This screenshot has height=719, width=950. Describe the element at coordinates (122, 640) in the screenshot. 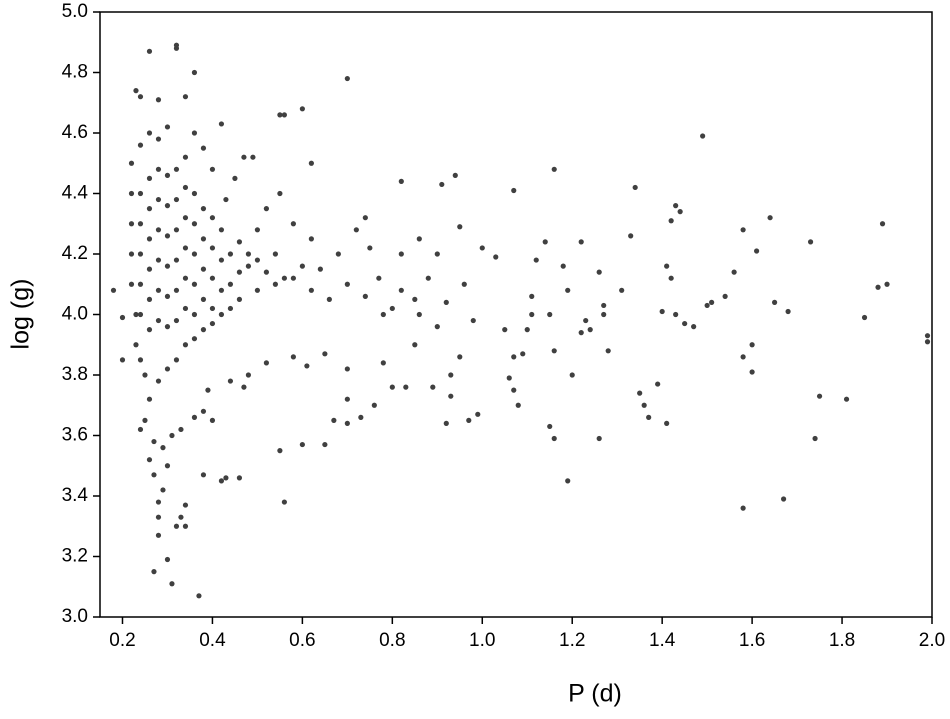

I see `x-tick-label: 0.2` at that location.